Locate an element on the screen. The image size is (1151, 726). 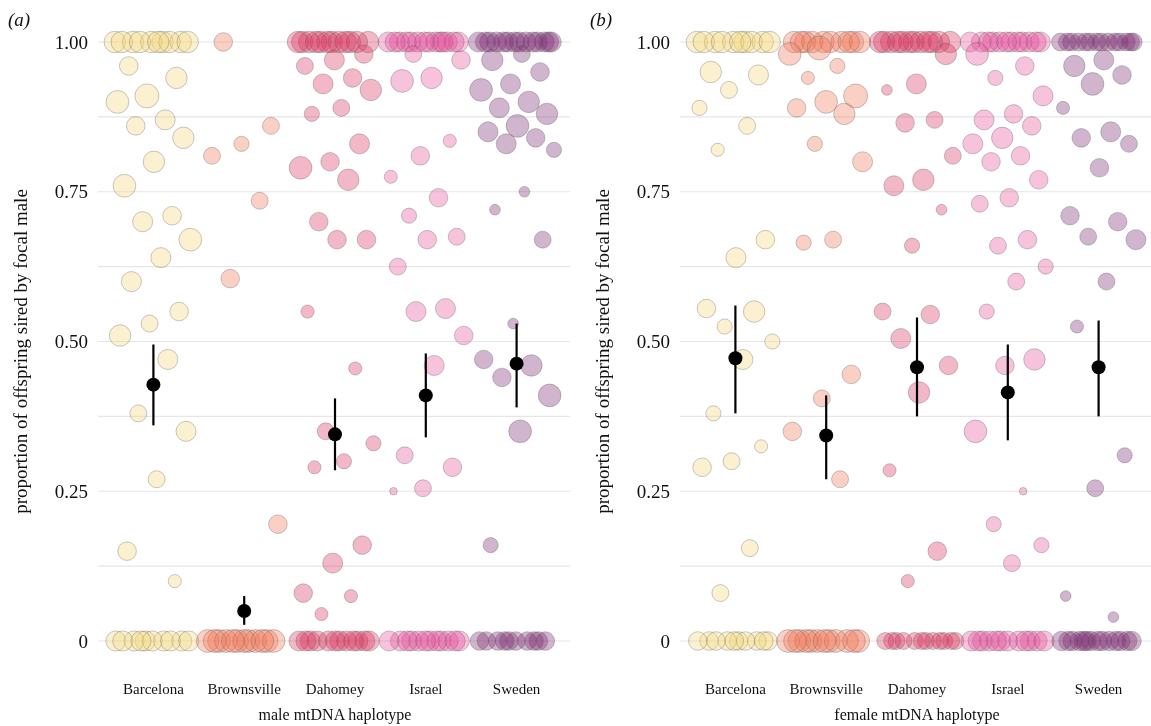
x-axis-title: female mtDNA haplotype is located at coordinates (917, 715).